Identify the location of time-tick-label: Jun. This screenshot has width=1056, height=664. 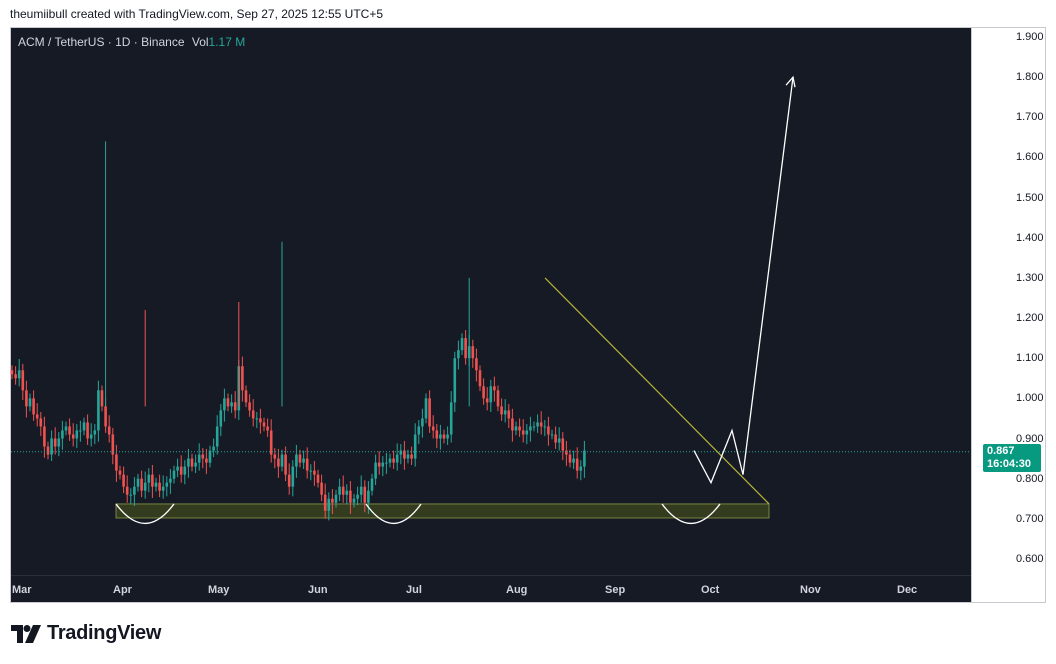
(318, 590).